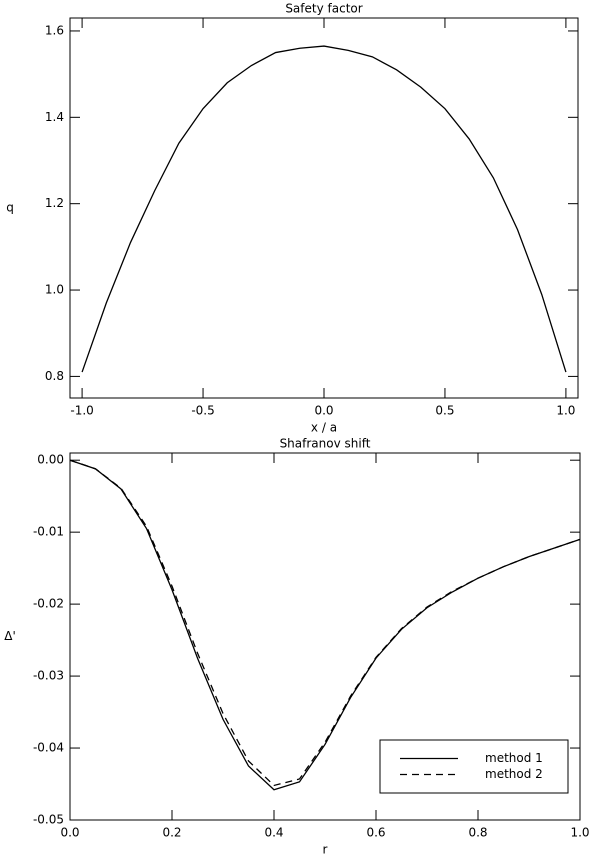 This screenshot has width=600, height=860. Describe the element at coordinates (48, 748) in the screenshot. I see `y-tick-label: -0.04` at that location.